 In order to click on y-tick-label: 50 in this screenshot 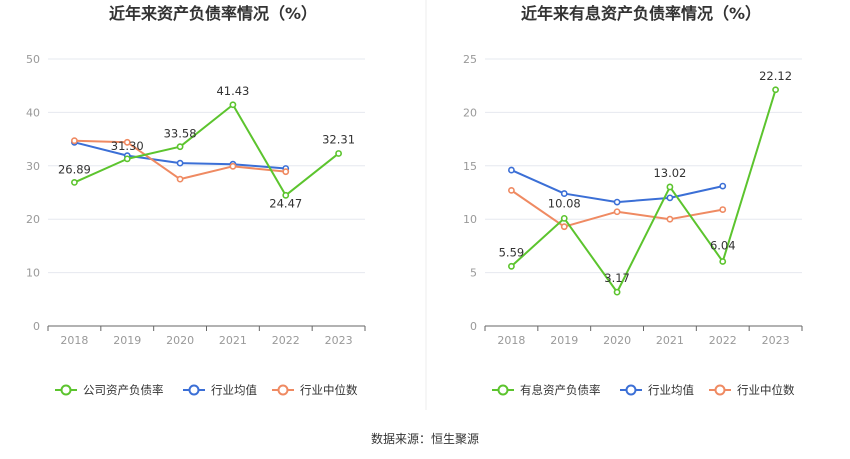, I will do `click(33, 59)`.